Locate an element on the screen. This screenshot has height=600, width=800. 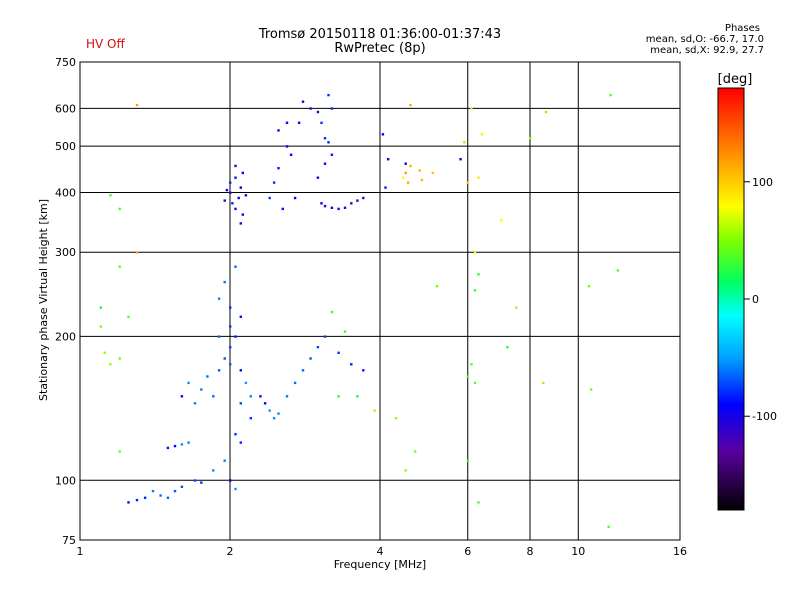
y-axis-ticks: 75 100 200 300 400 500 600 750 is located at coordinates (65, 301).